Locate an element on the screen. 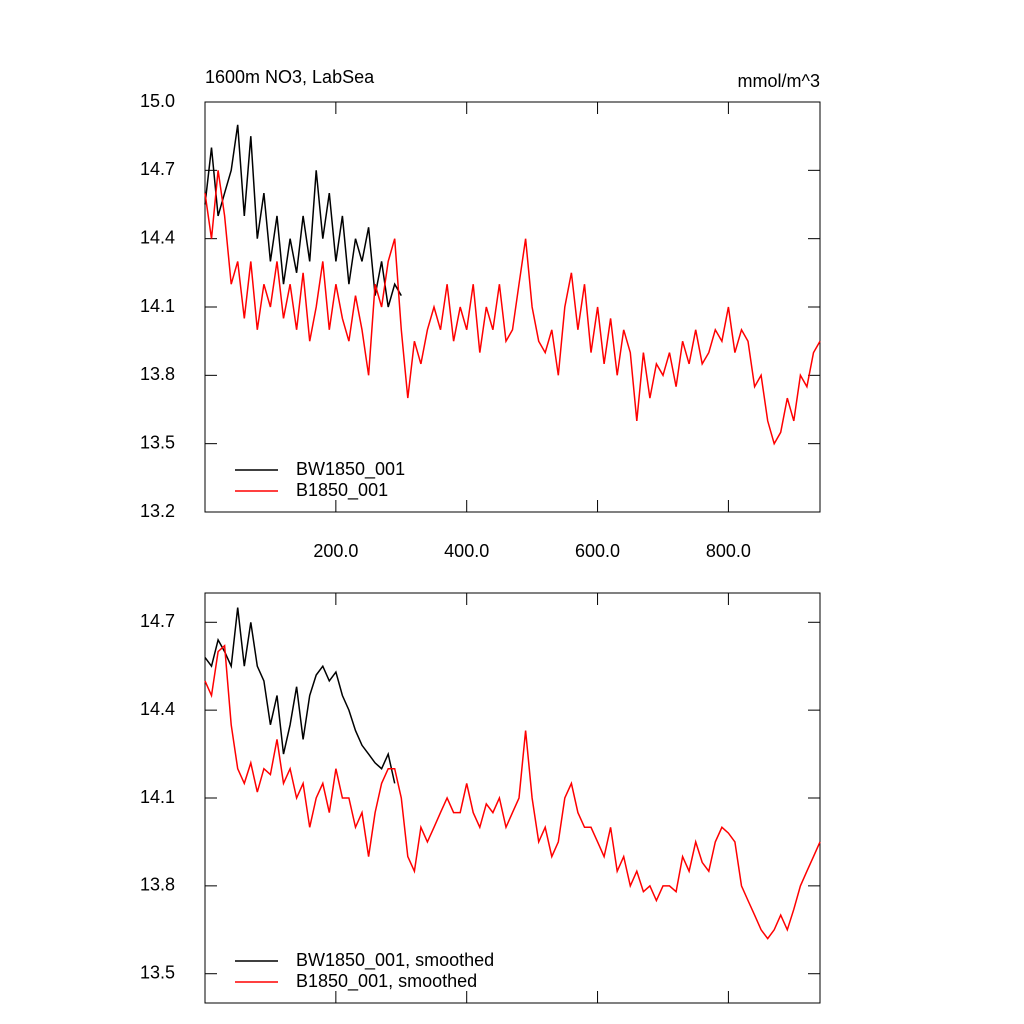  legend-label: B1850_001 is located at coordinates (342, 490).